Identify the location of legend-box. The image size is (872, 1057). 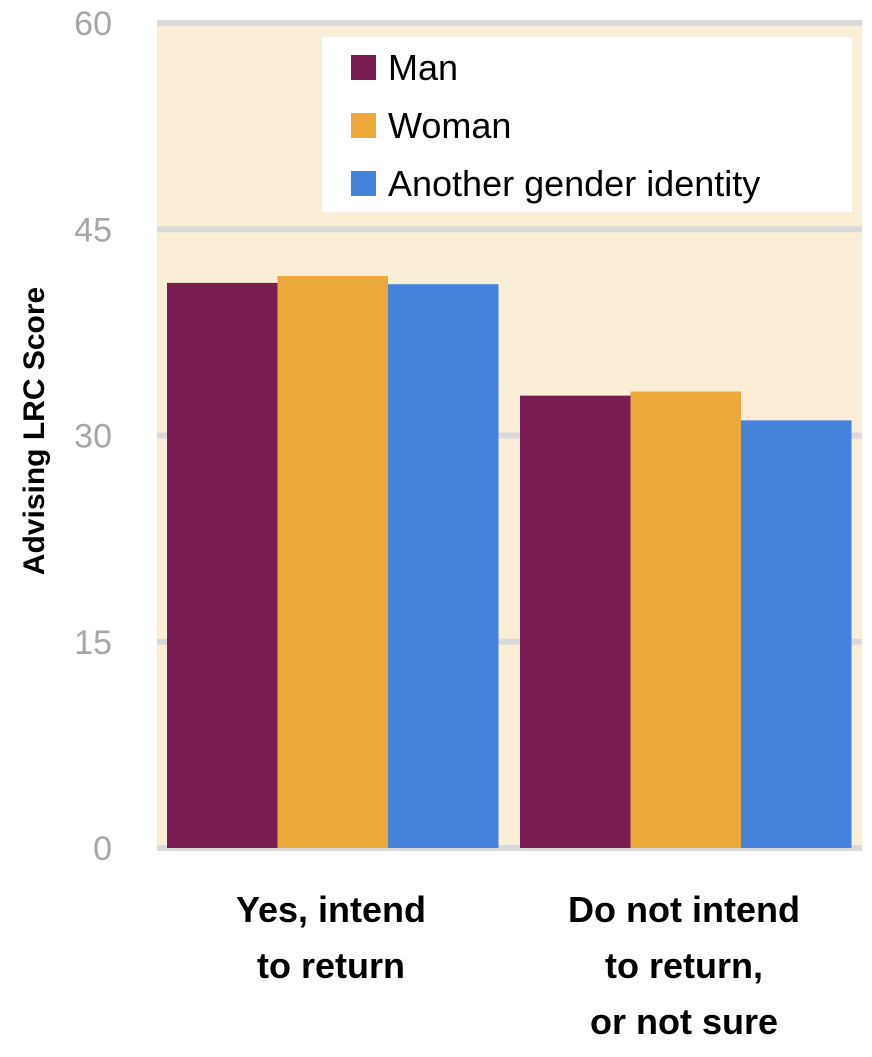
(587, 124).